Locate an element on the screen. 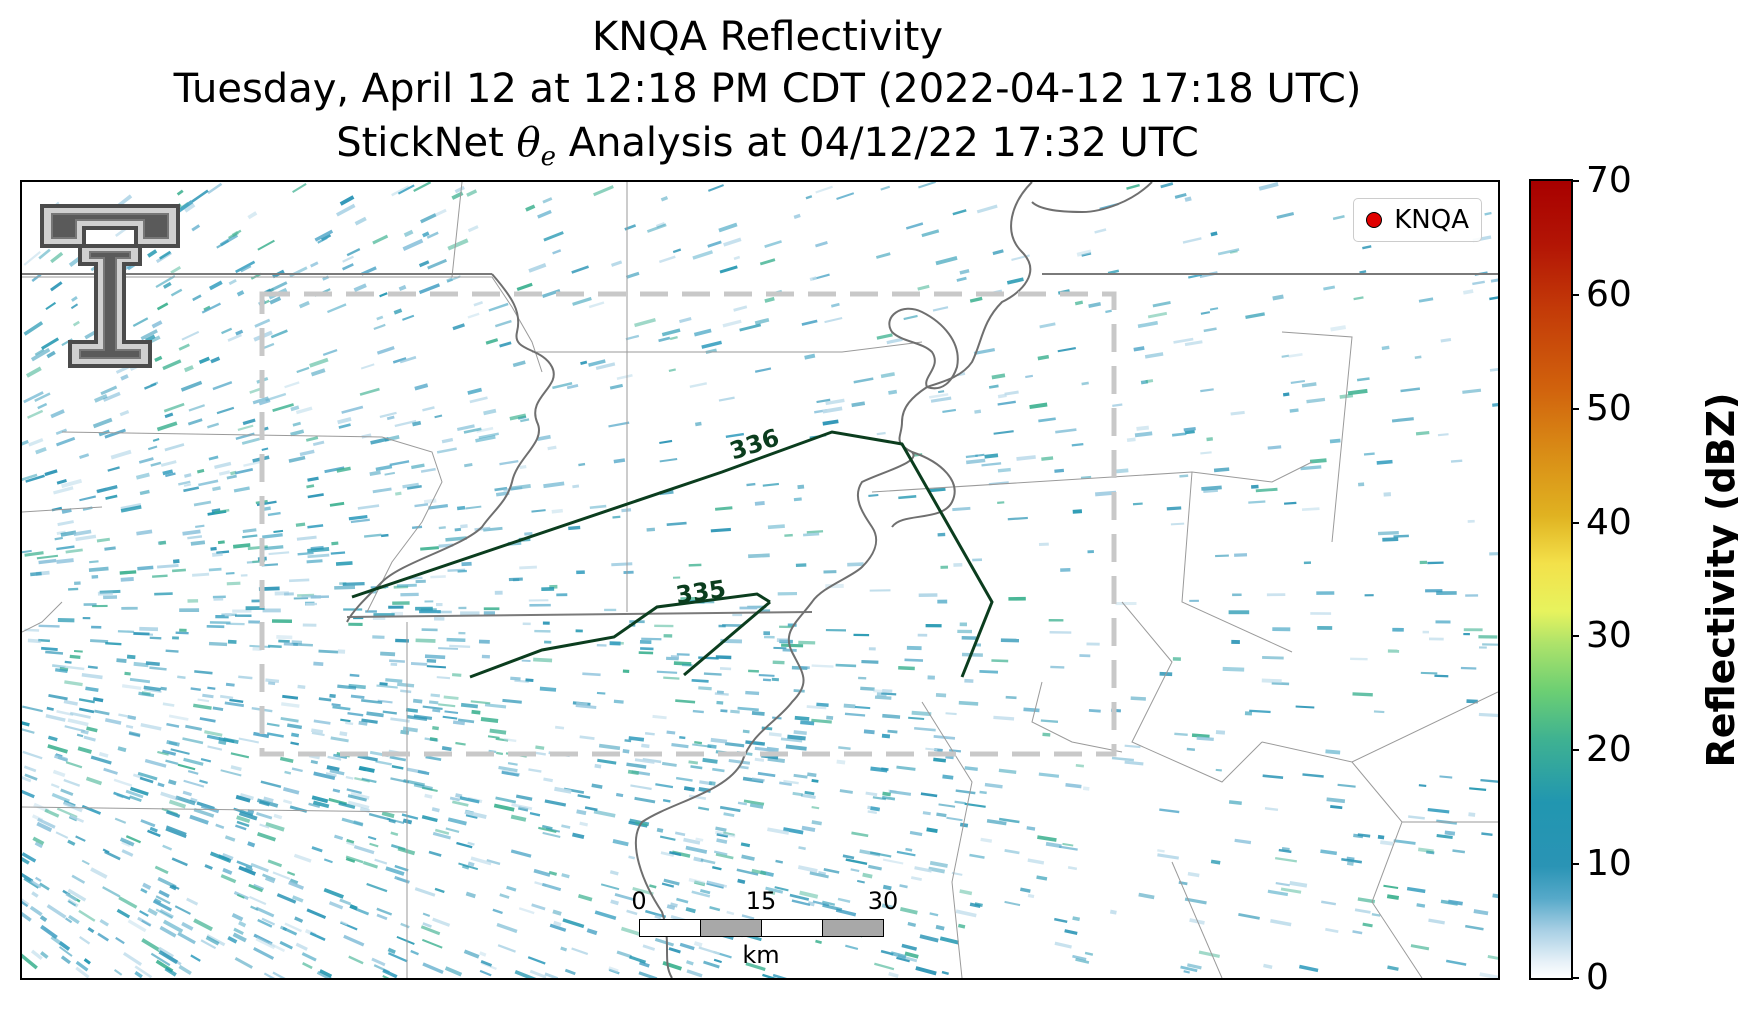  colorbar-tick-label: 70 is located at coordinates (1609, 180).